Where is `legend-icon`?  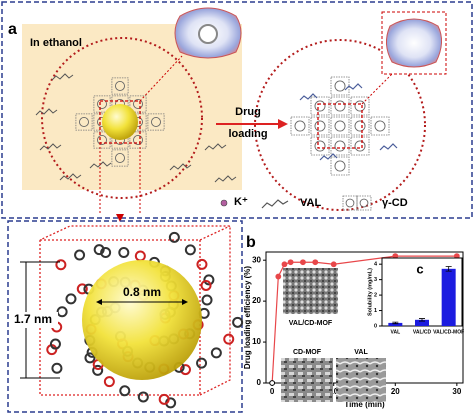 legend-icon is located at coordinates (224, 203).